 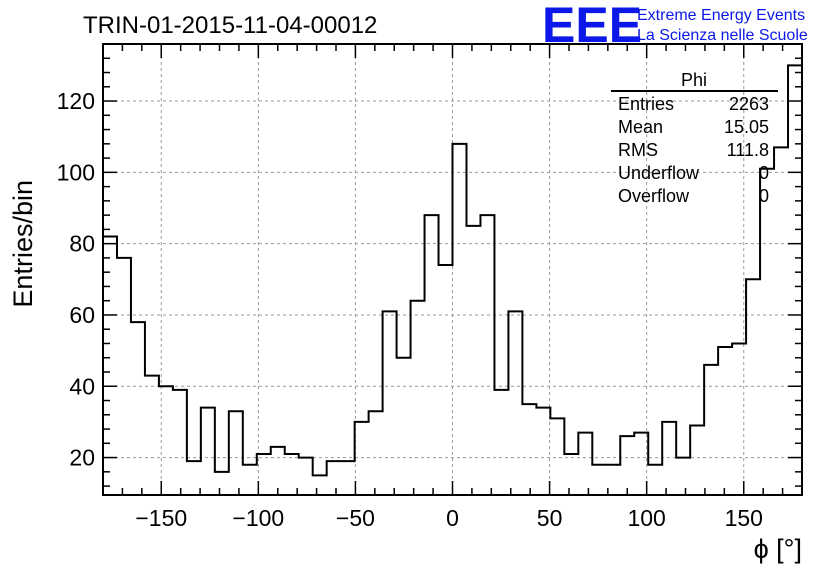 I want to click on x-axis-label: ϕ [°], so click(x=778, y=549).